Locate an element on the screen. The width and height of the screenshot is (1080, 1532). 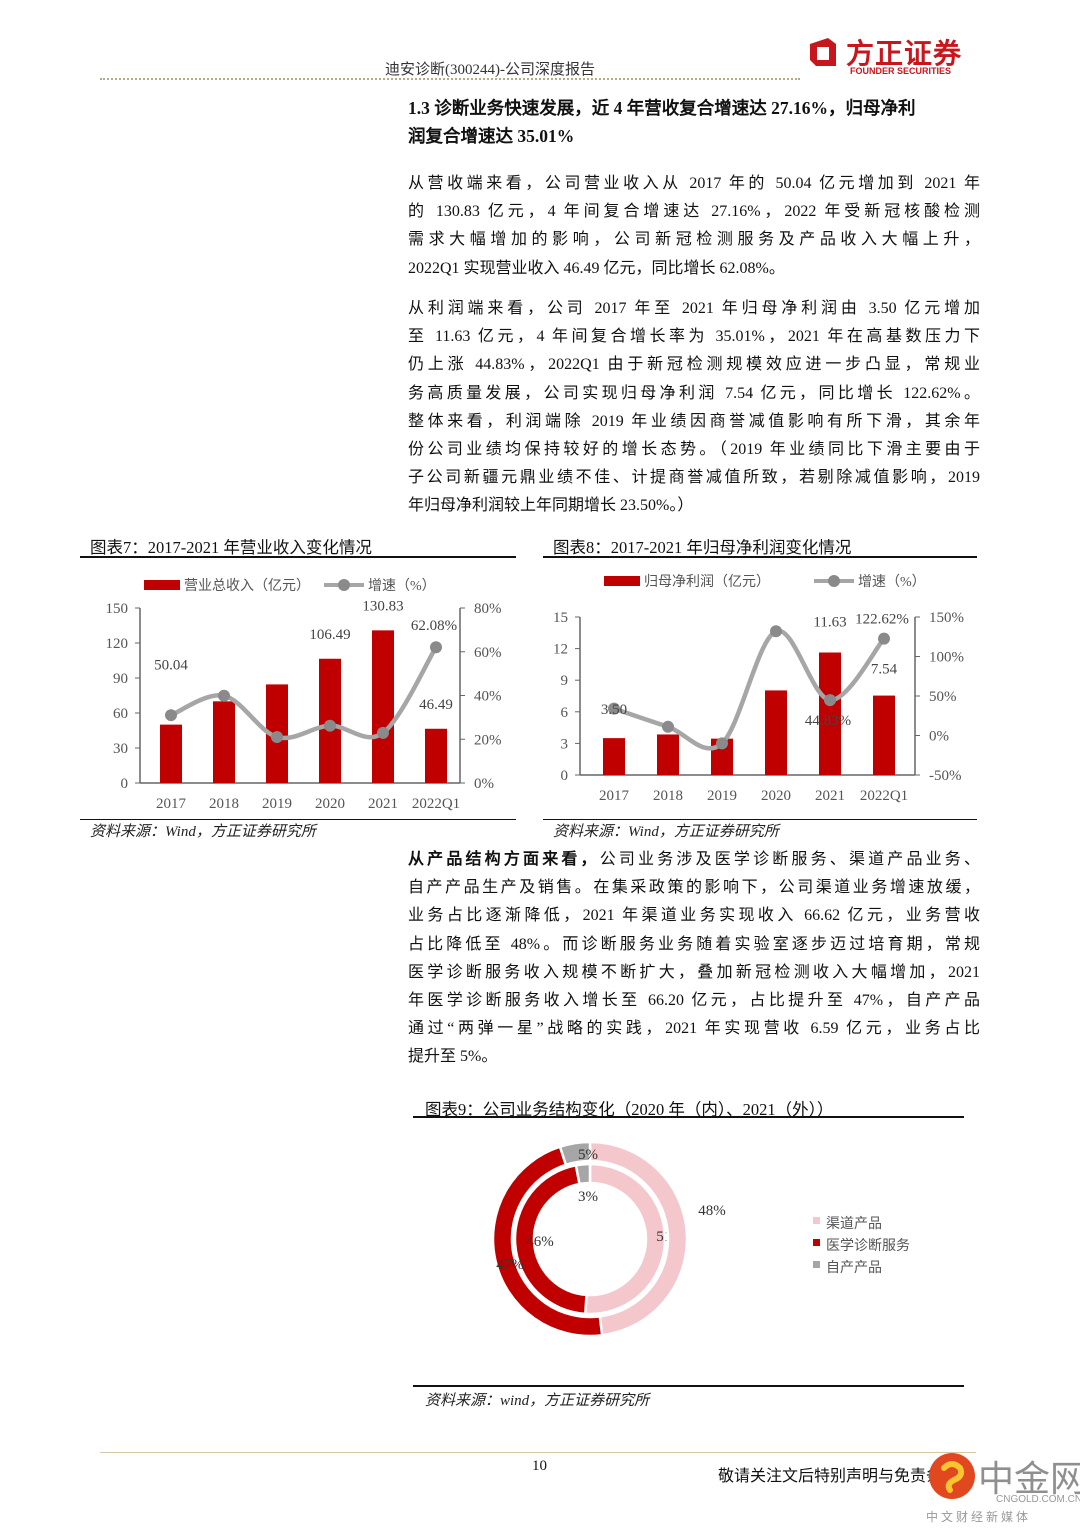
left-tick-label: 6 is located at coordinates (565, 713).